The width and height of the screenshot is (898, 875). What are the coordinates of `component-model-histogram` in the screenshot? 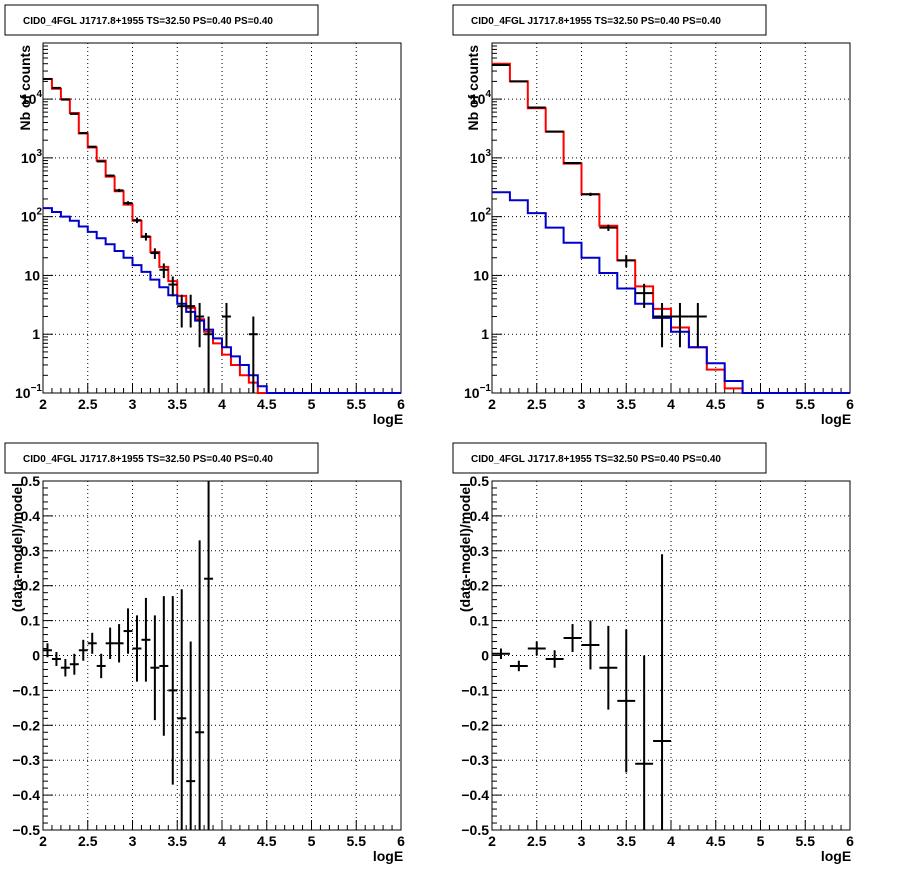 It's located at (671, 292).